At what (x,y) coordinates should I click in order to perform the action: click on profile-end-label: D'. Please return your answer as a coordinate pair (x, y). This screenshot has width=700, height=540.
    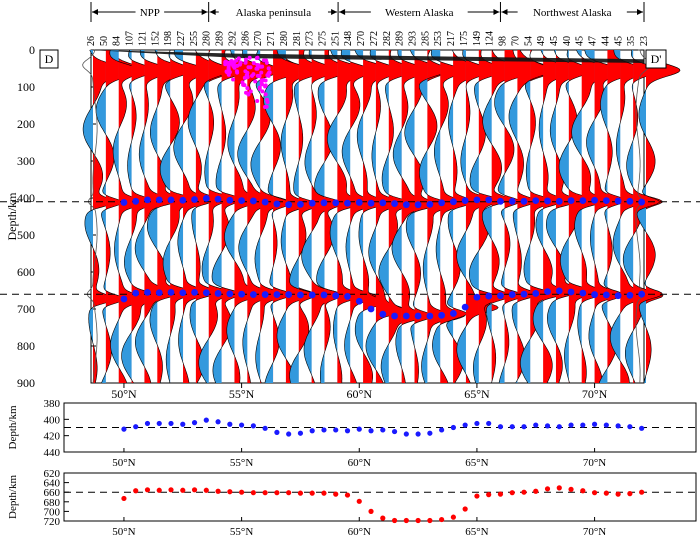
    Looking at the image, I should click on (656, 59).